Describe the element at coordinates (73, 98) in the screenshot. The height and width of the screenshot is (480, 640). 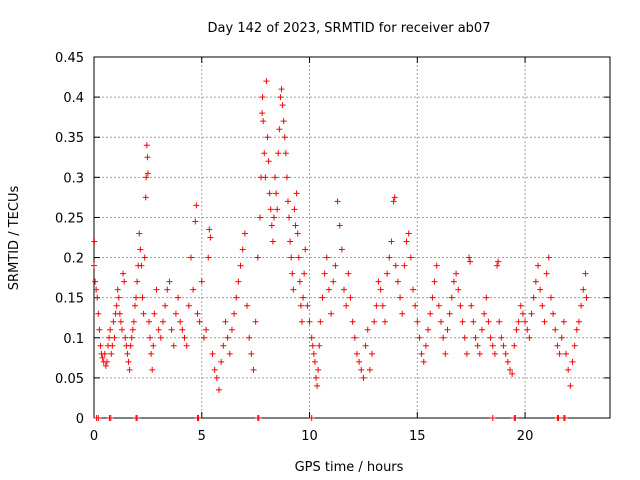
I see `y-tick-label: 0.4` at that location.